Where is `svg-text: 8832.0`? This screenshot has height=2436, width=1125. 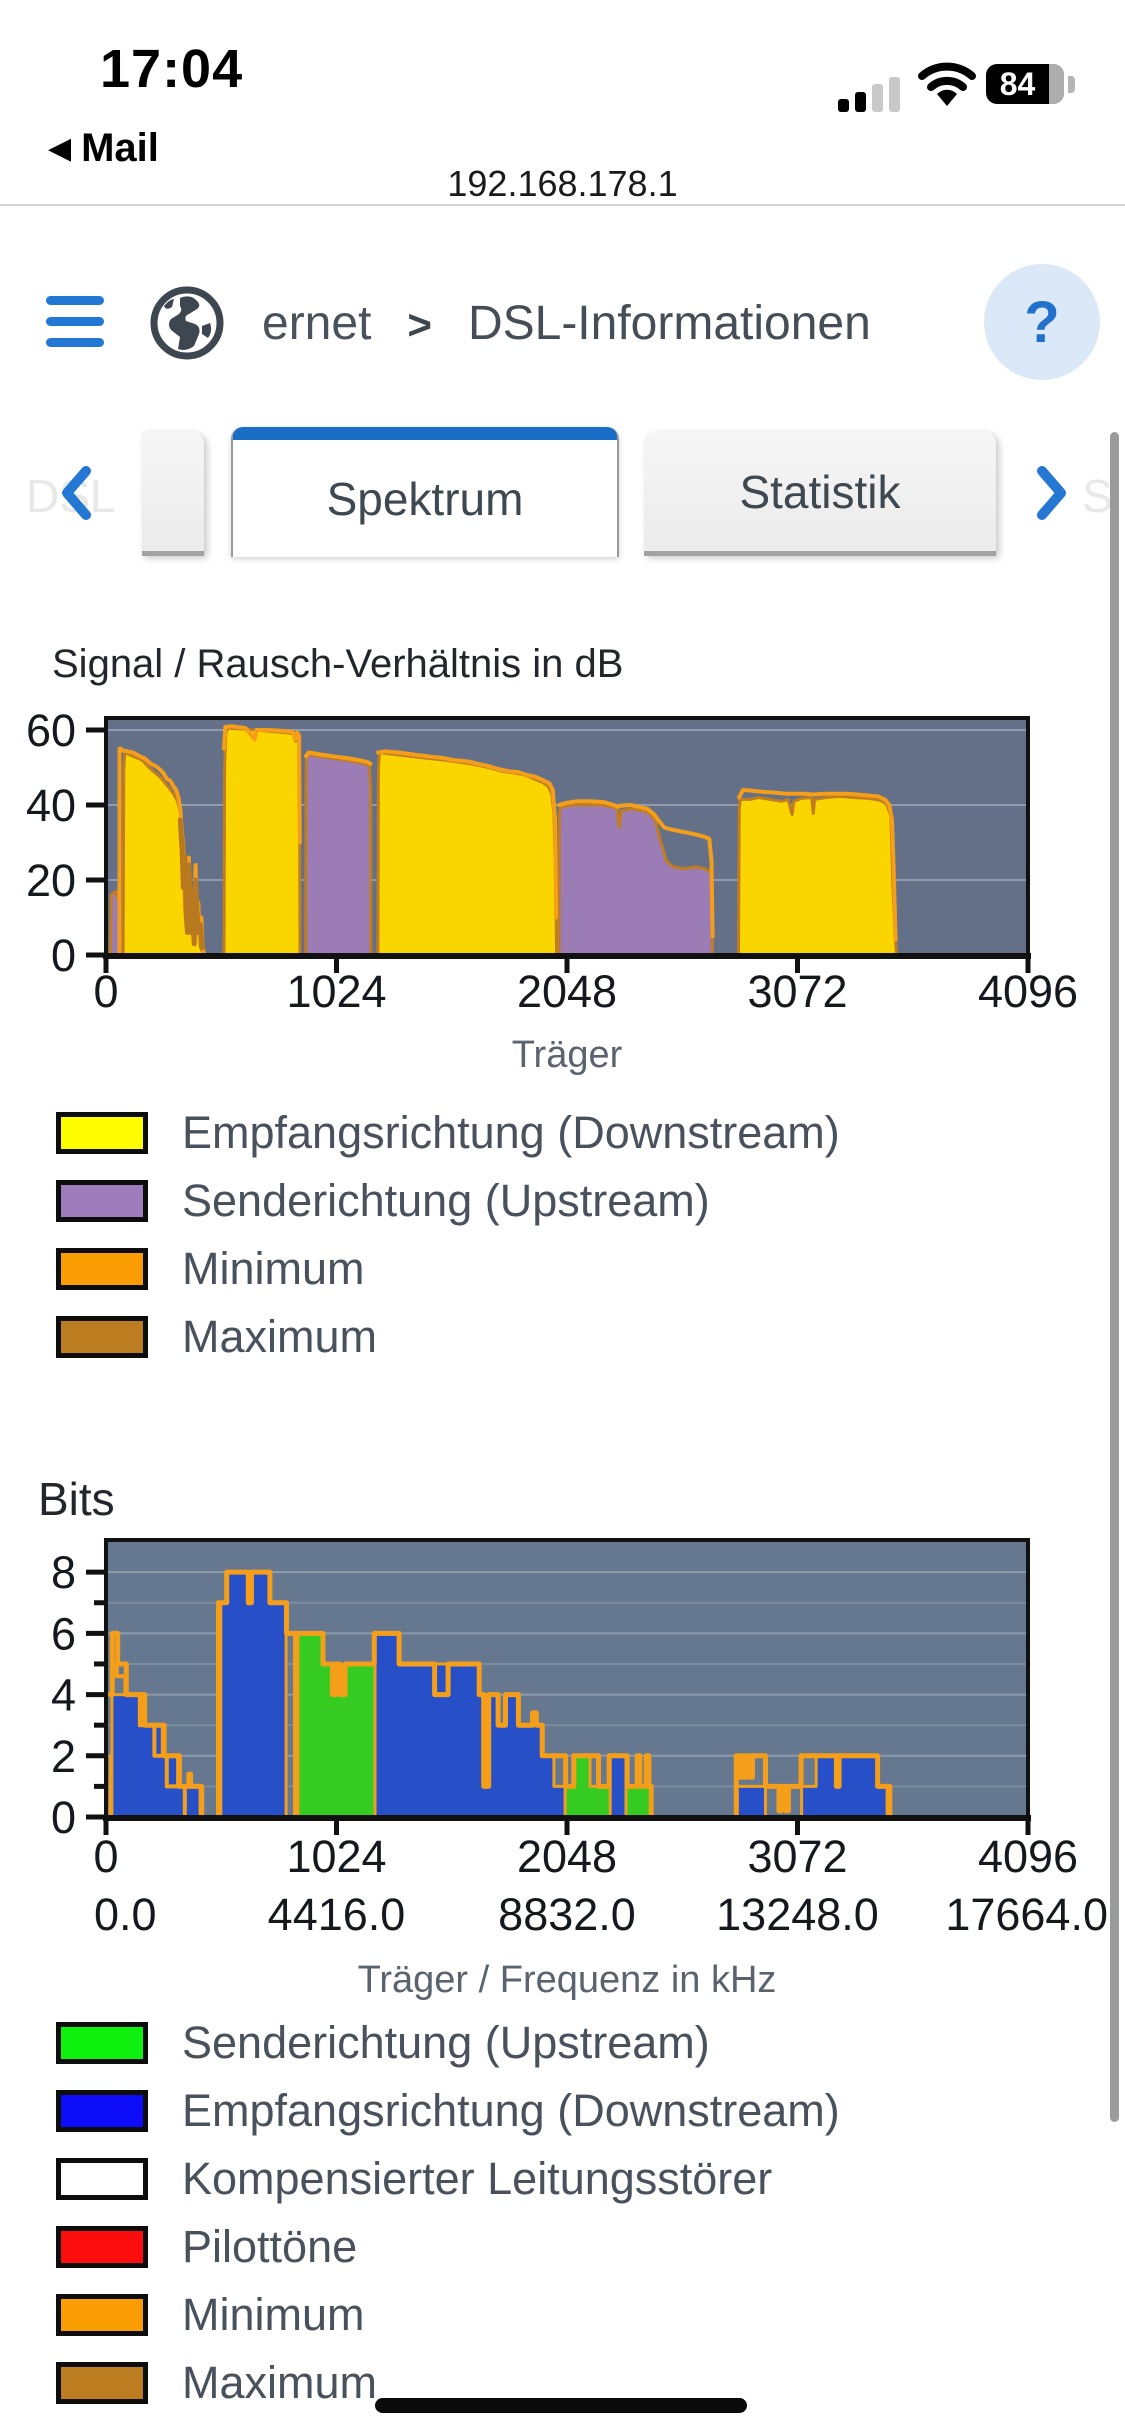
svg-text: 8832.0 is located at coordinates (567, 1914).